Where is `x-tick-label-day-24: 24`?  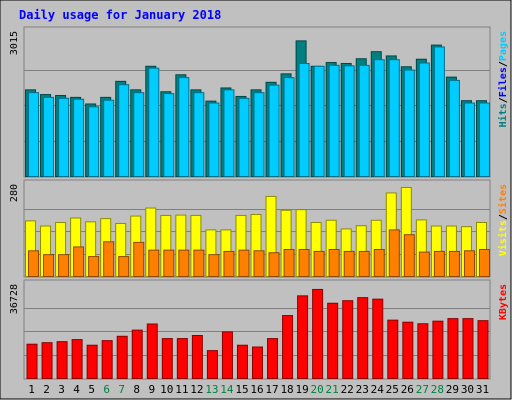
x-tick-label-day-24: 24 is located at coordinates (378, 389).